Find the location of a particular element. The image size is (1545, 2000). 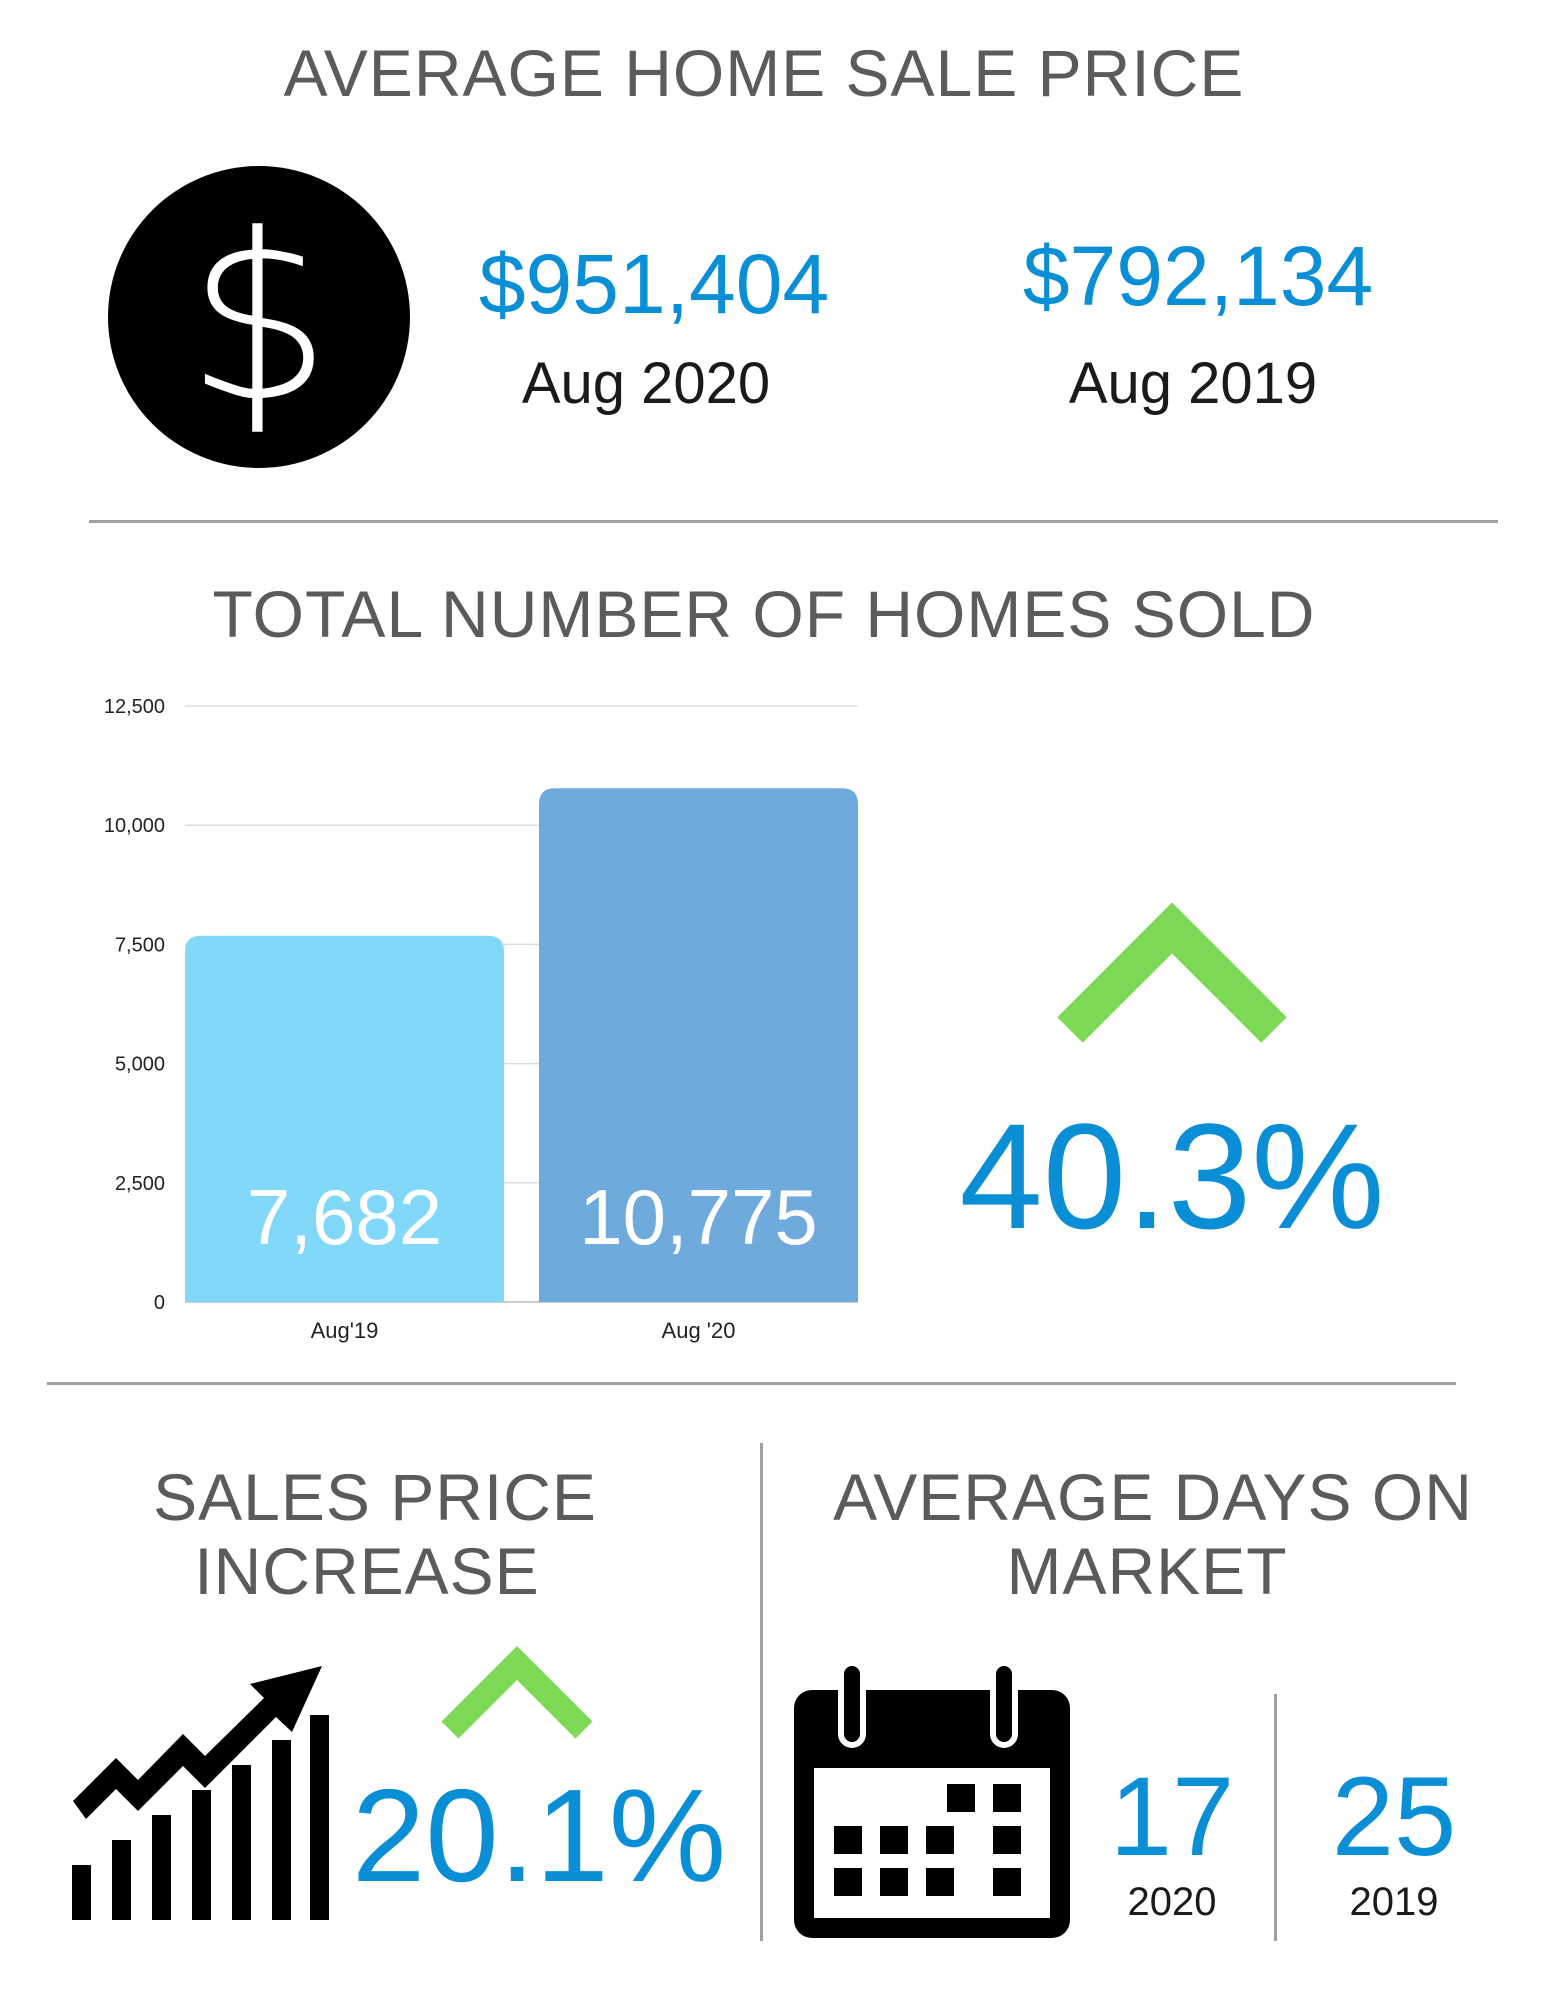

current-price: $951,404 is located at coordinates (654, 284).